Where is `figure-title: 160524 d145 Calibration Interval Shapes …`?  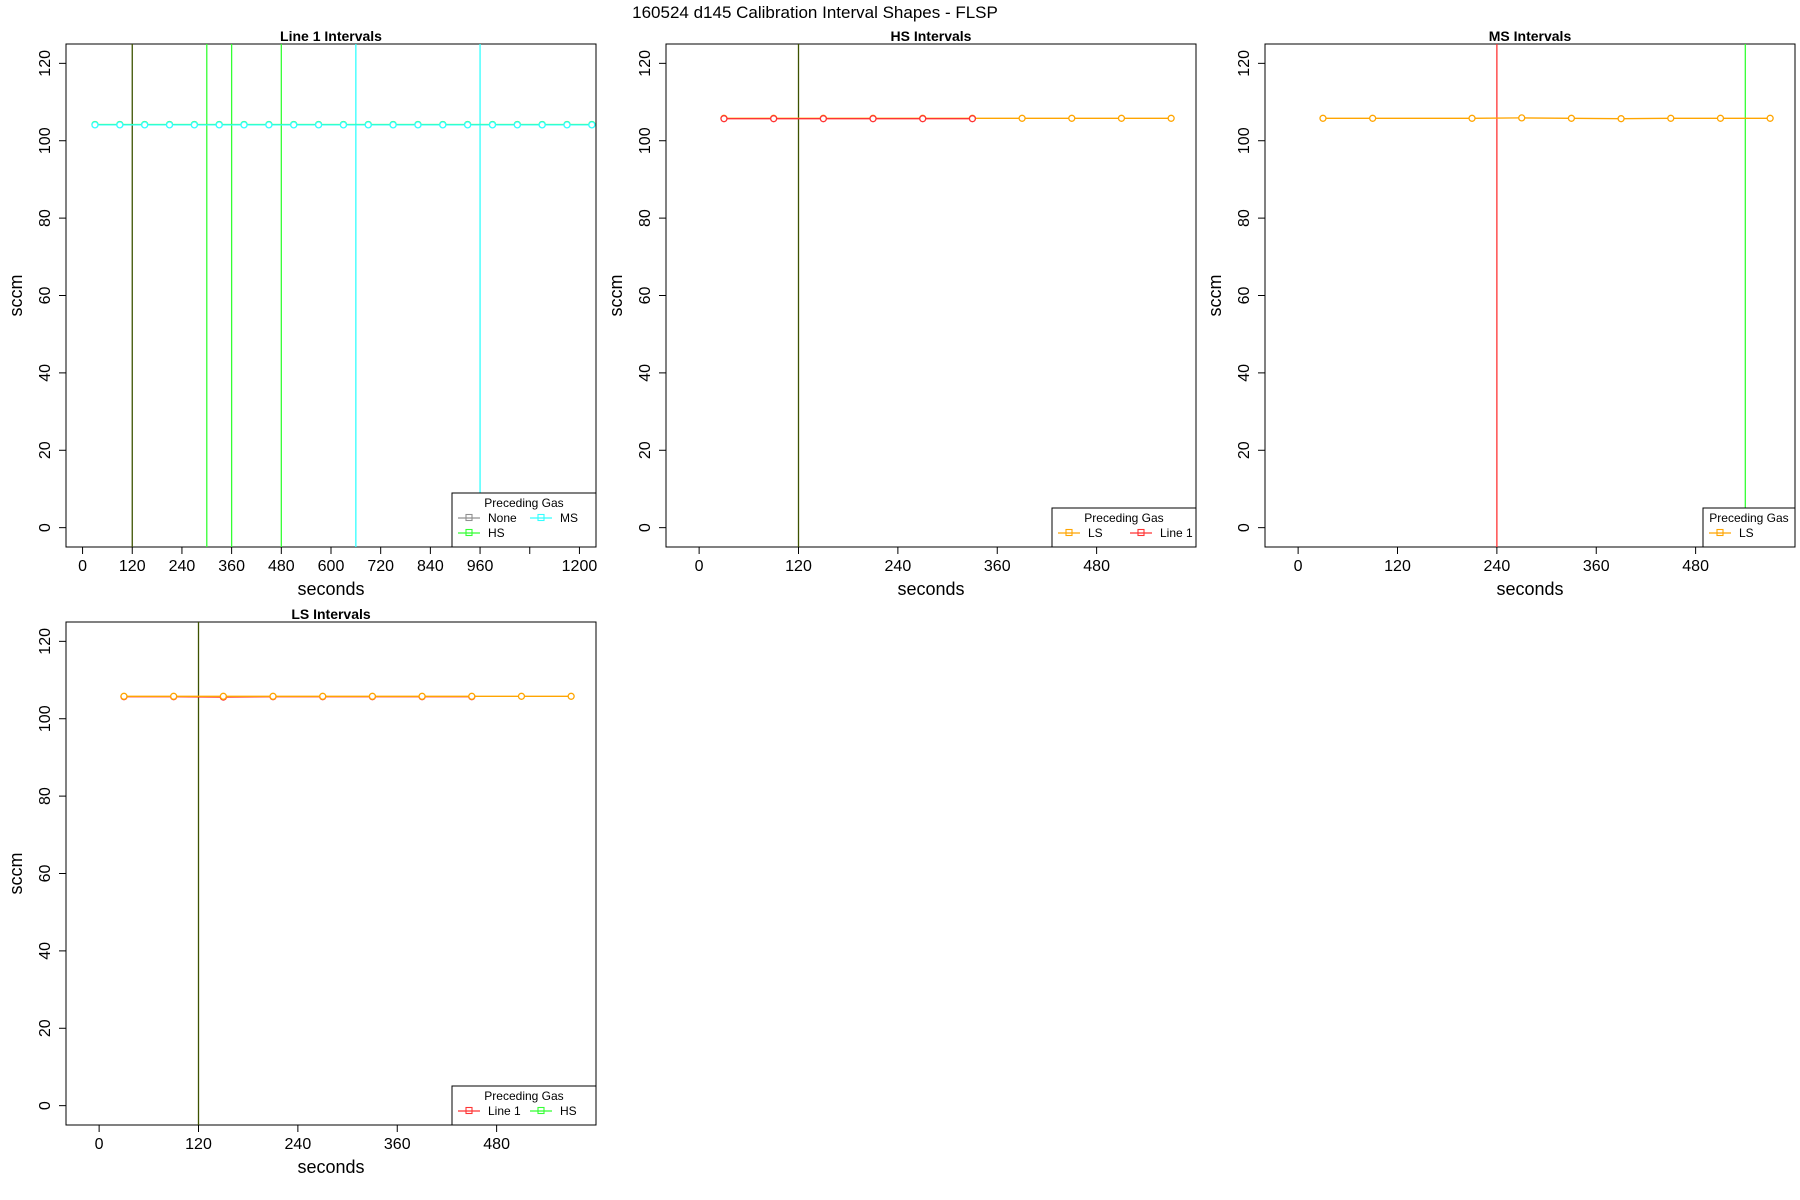 figure-title: 160524 d145 Calibration Interval Shapes … is located at coordinates (815, 12).